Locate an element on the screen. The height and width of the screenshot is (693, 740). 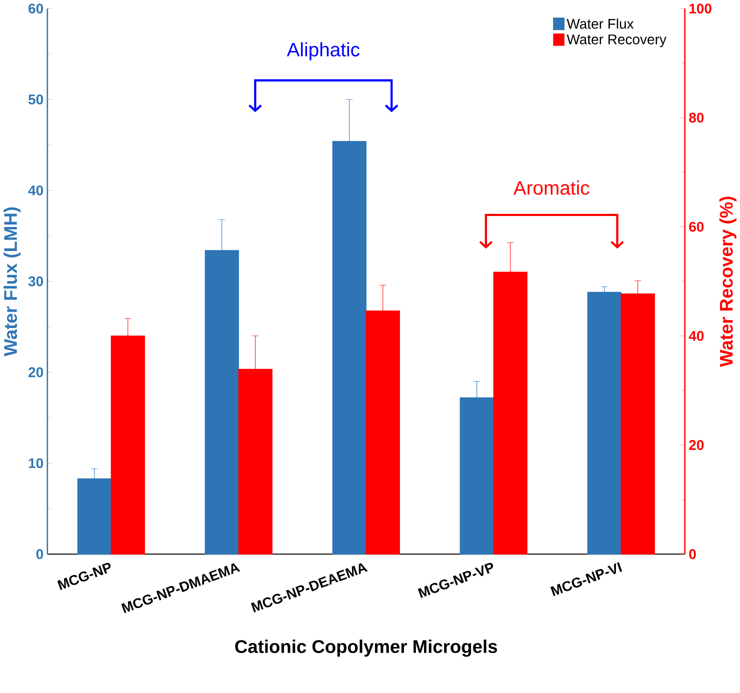
y2-tick-label: 80 is located at coordinates (696, 117).